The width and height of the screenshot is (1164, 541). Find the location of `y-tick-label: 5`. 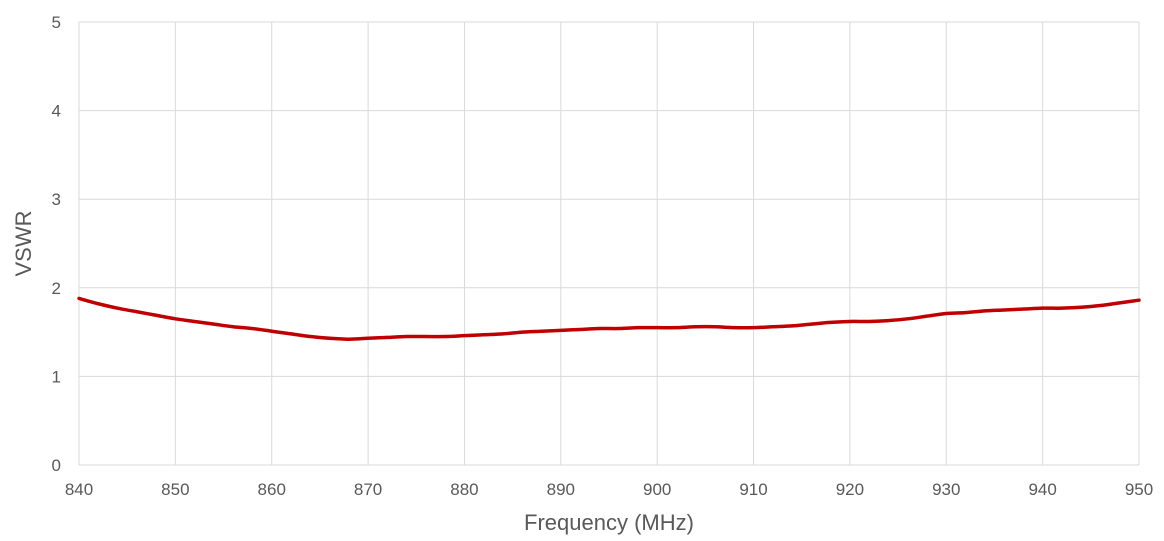

y-tick-label: 5 is located at coordinates (56, 22).